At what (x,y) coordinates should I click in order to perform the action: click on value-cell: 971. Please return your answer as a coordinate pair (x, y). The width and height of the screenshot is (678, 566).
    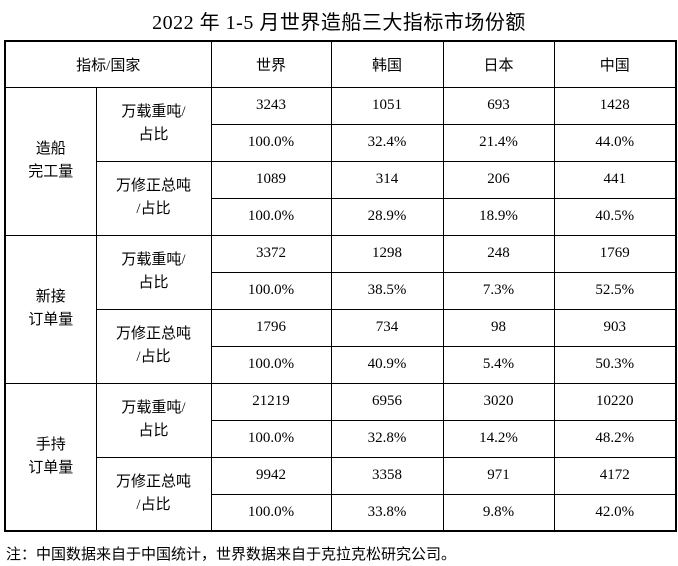
    Looking at the image, I should click on (498, 475).